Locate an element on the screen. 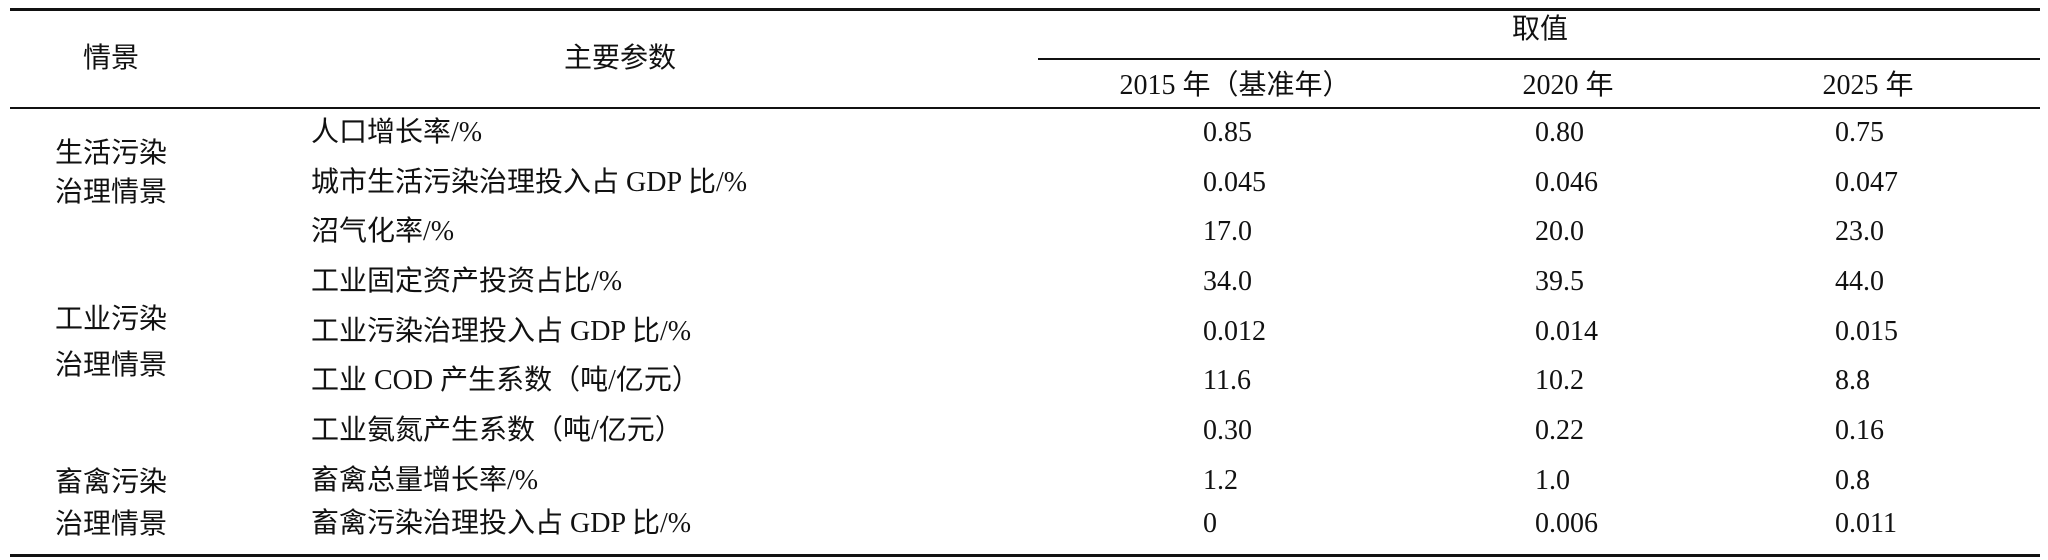 This screenshot has width=2048, height=560. parameter-cell: 畜禽污染治理投入占 GDP 比/% is located at coordinates (501, 523).